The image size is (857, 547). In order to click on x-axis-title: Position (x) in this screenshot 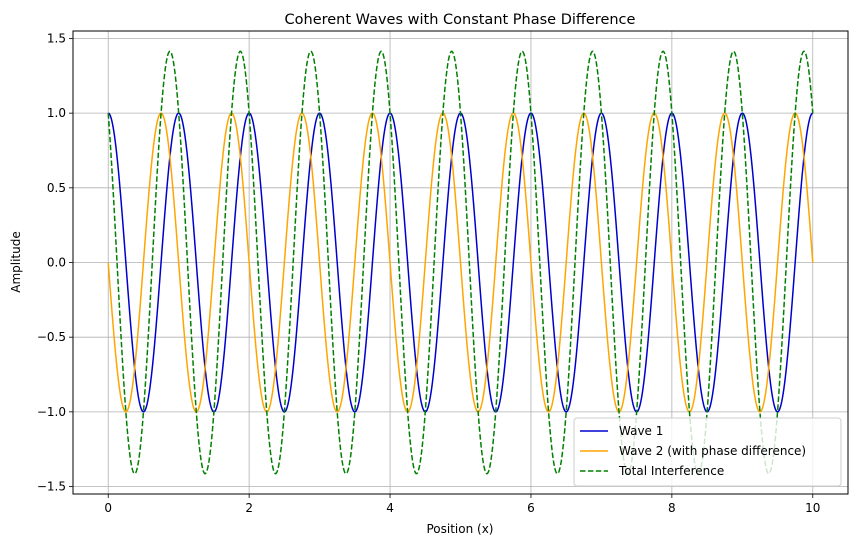, I will do `click(459, 529)`.